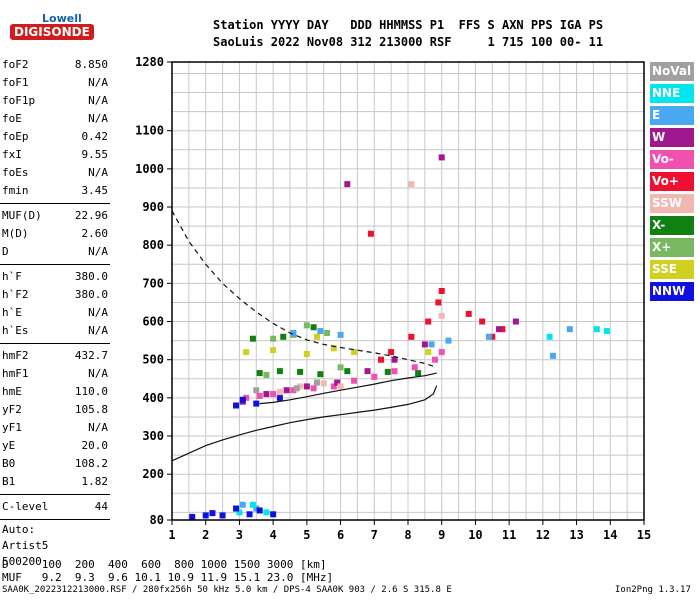 This screenshot has height=600, width=700. What do you see at coordinates (19, 100) in the screenshot?
I see `param-label: foF1p` at bounding box center [19, 100].